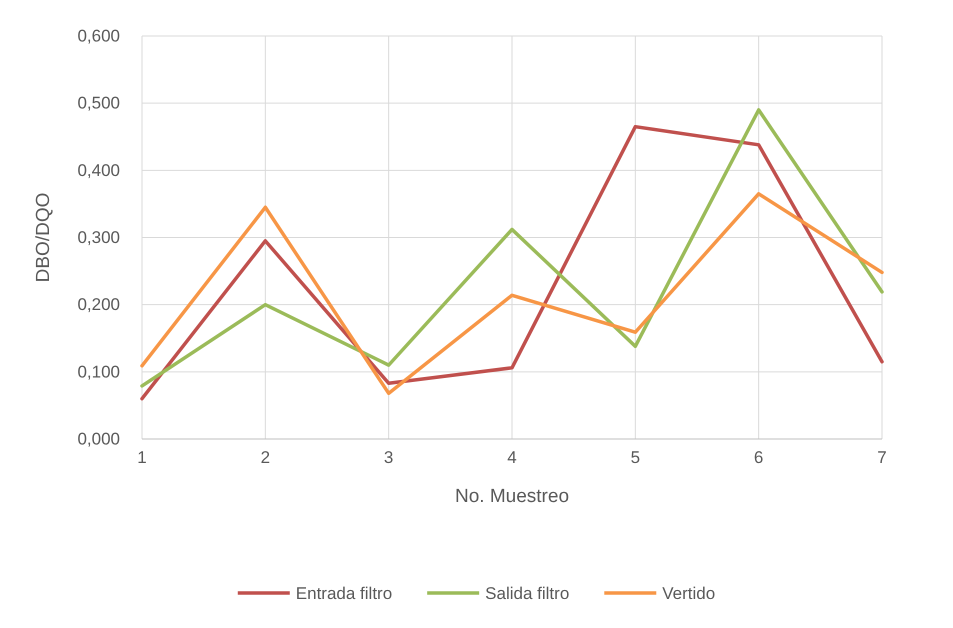 The width and height of the screenshot is (953, 628). I want to click on x-tick-label: 3, so click(389, 458).